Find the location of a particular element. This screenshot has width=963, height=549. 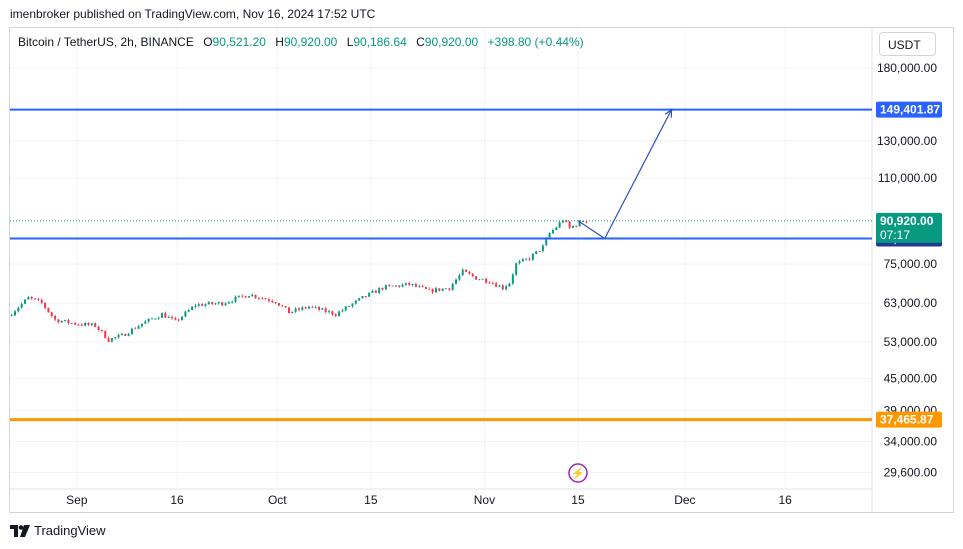

low-value: 90,186.64 is located at coordinates (380, 42).